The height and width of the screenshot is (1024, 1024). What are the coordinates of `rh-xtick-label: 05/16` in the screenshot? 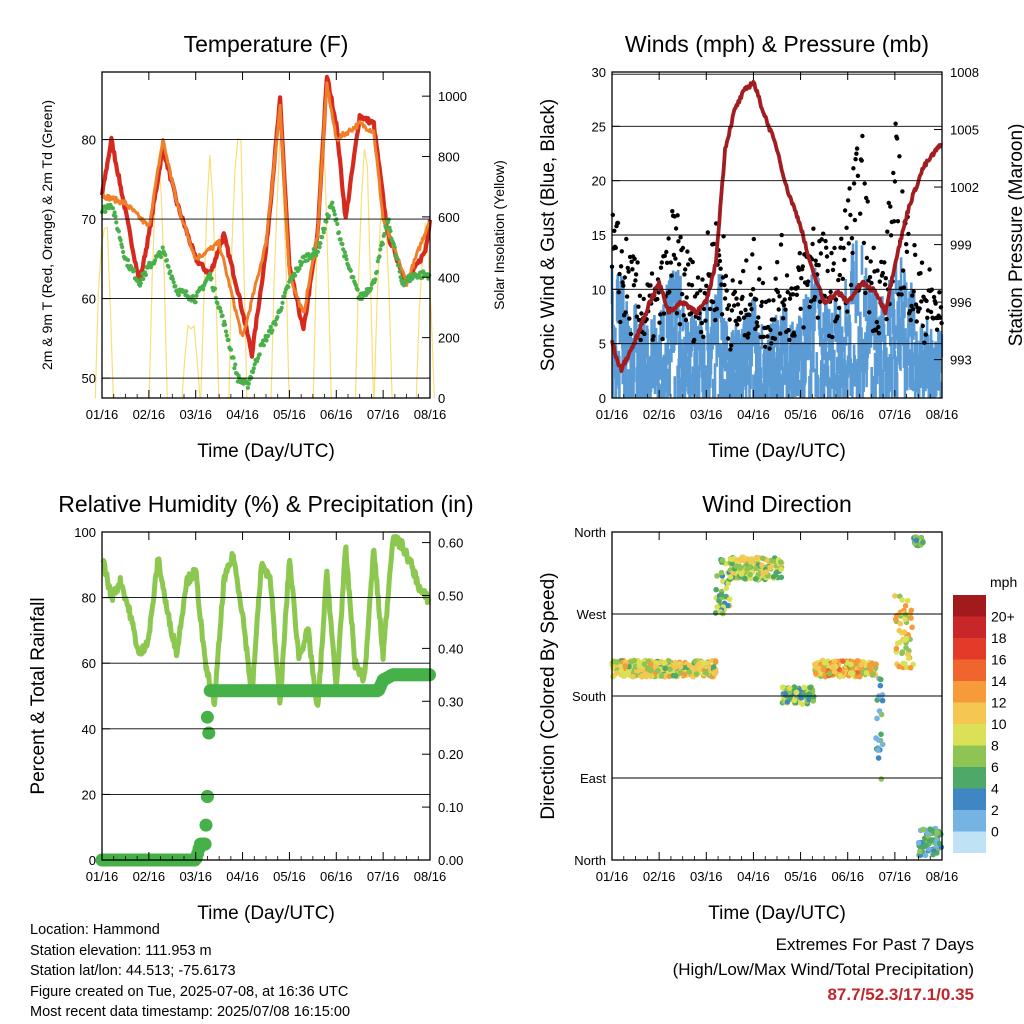 It's located at (289, 876).